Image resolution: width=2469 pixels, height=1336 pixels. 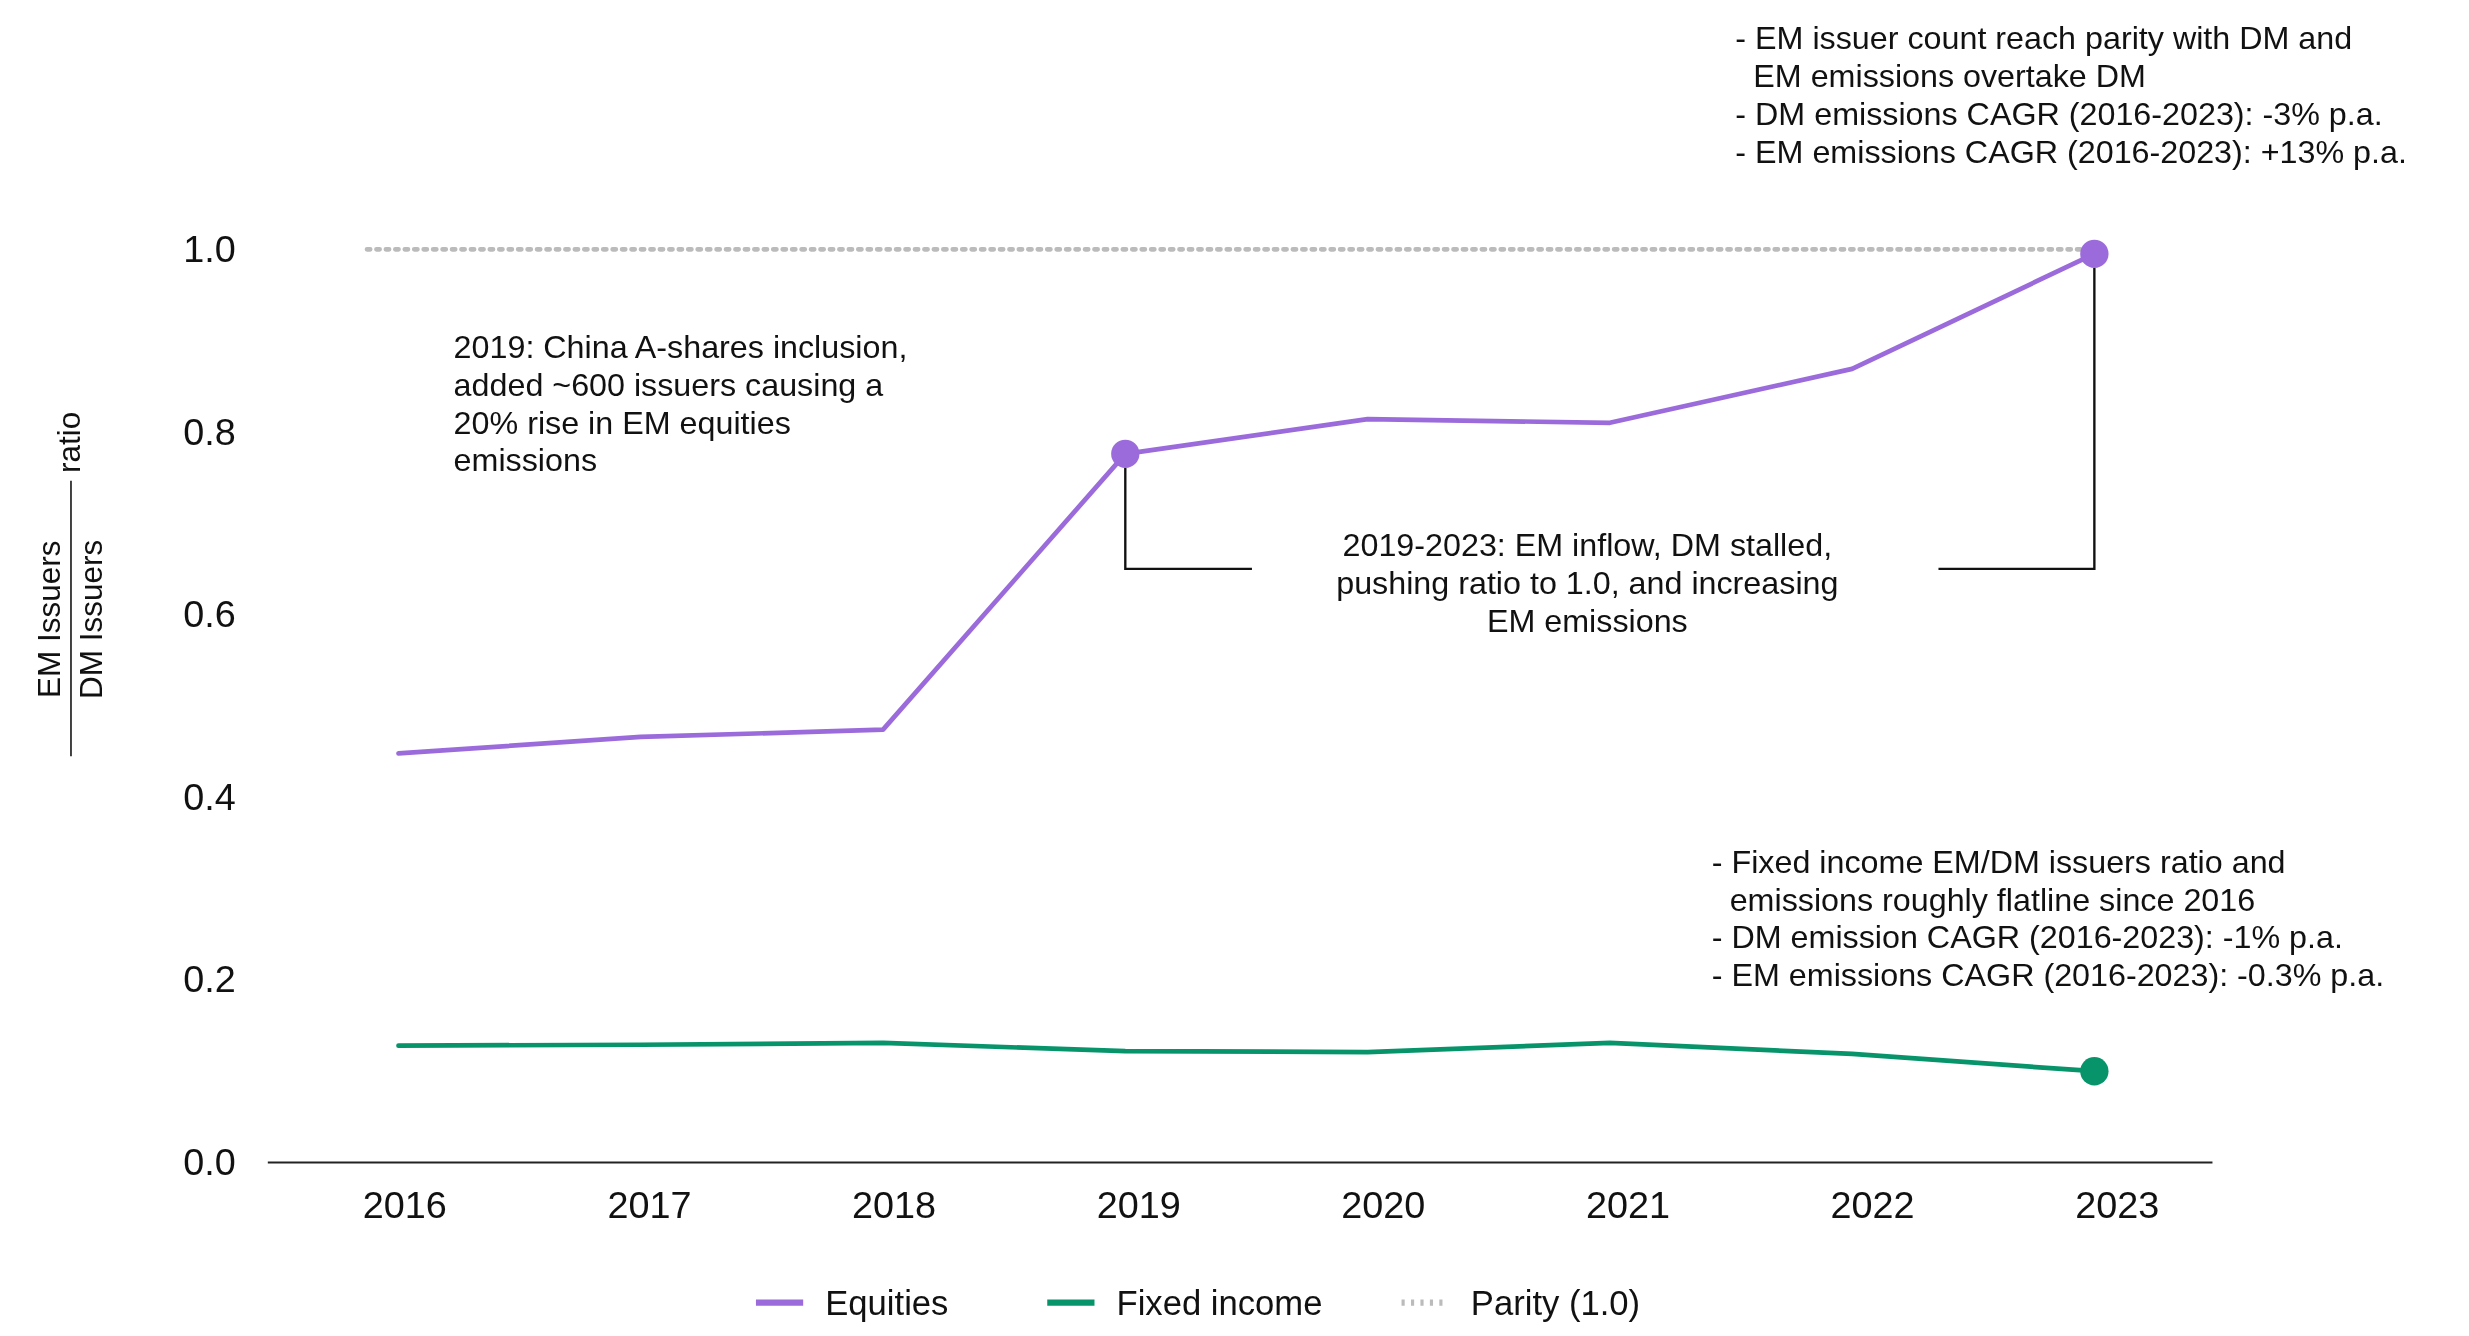 I want to click on text: - EM issuer count reach parity with DM and EM emissions overtake DM - DM emissions CAGR (2016-2023): -3% p.a. - EM emissions CAGR (2016-2023): +13% p.a., so click(x=2071, y=95).